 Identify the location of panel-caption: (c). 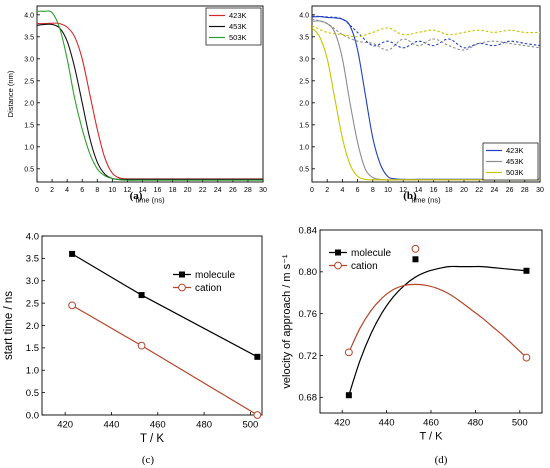
(148, 460).